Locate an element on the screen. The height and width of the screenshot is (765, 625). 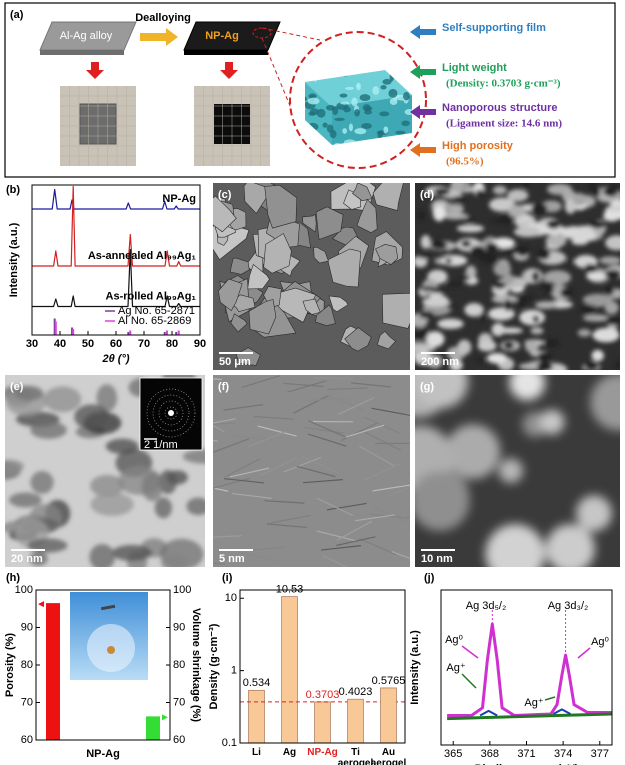
y2-axis-label: Volume shrinkage (%) is located at coordinates (196, 665).